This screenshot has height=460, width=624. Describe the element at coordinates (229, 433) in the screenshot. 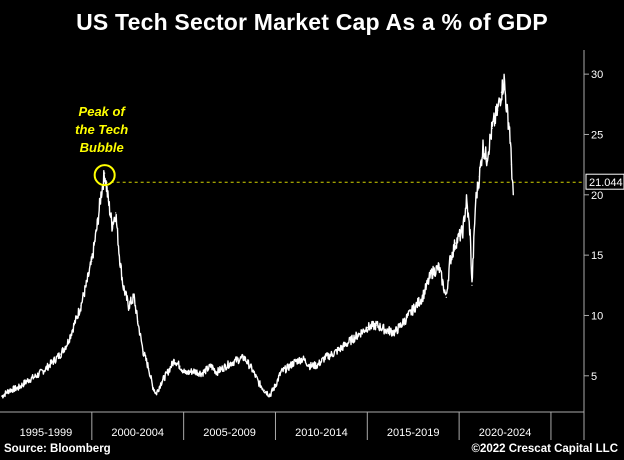

I see `x-tick-label: 2005-2009` at that location.